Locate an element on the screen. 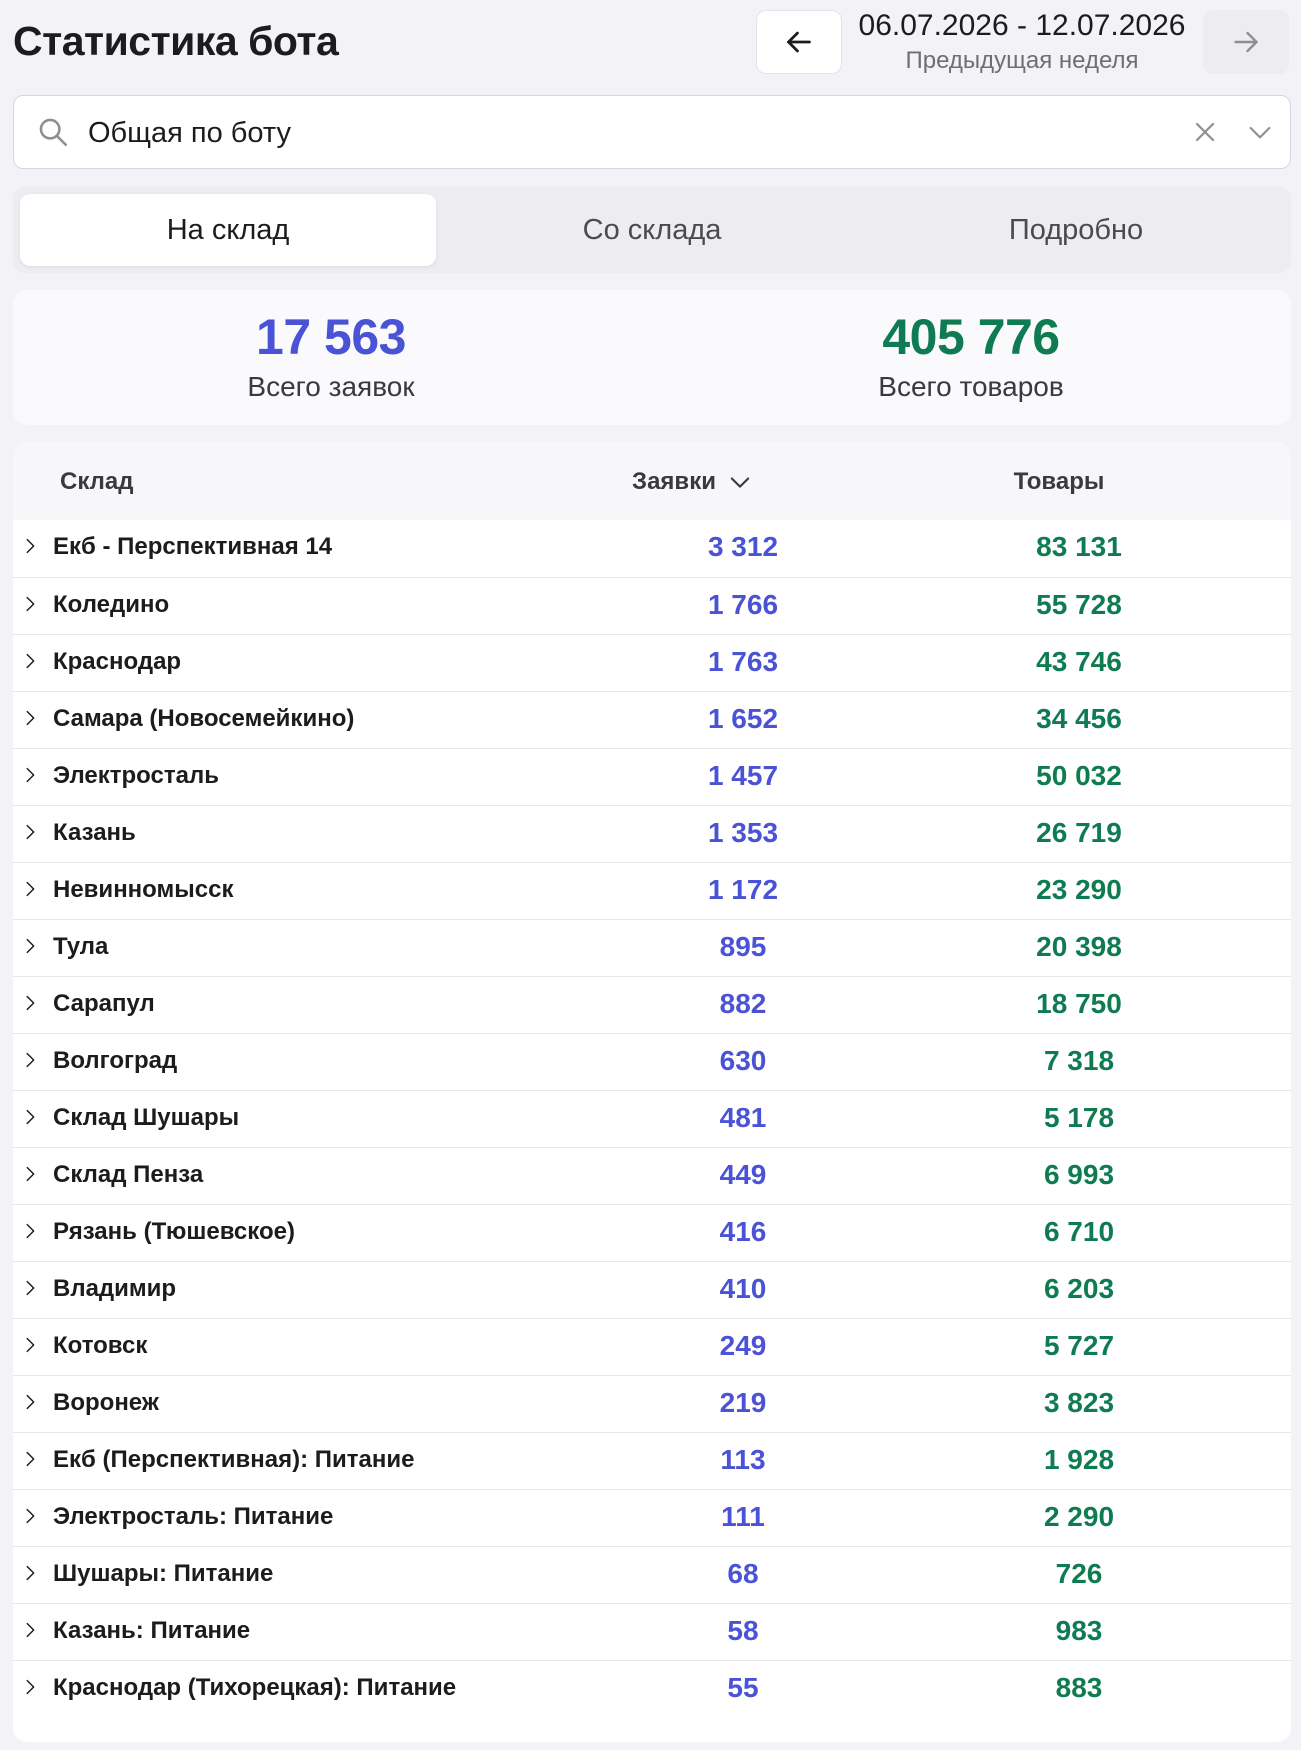  requests-count: 416 is located at coordinates (743, 1231).